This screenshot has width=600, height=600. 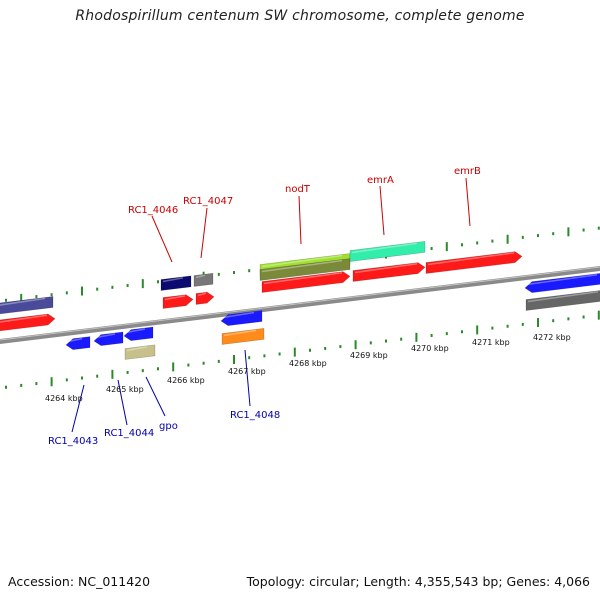 I want to click on kbp-label-4268: 4268 kbp, so click(x=308, y=363).